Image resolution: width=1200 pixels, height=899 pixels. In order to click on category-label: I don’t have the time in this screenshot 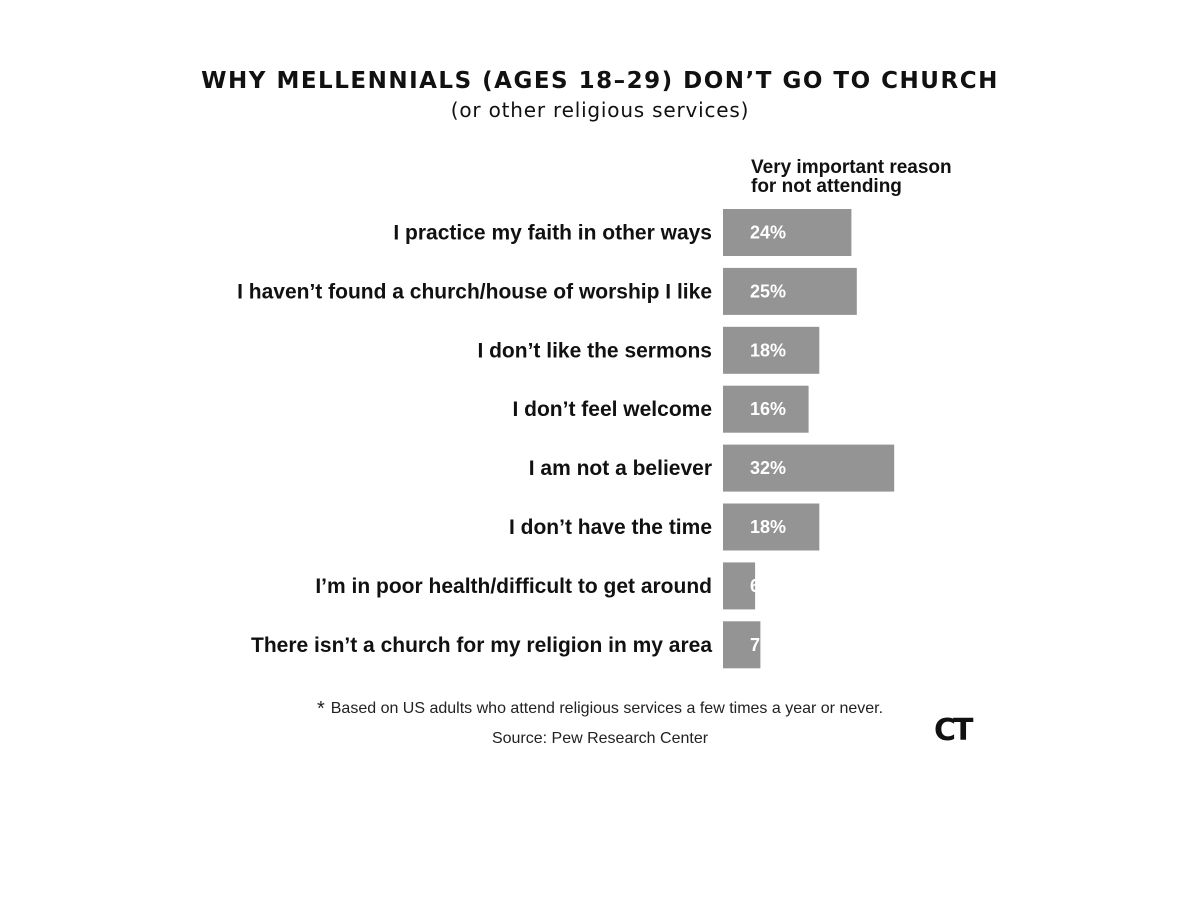, I will do `click(610, 527)`.